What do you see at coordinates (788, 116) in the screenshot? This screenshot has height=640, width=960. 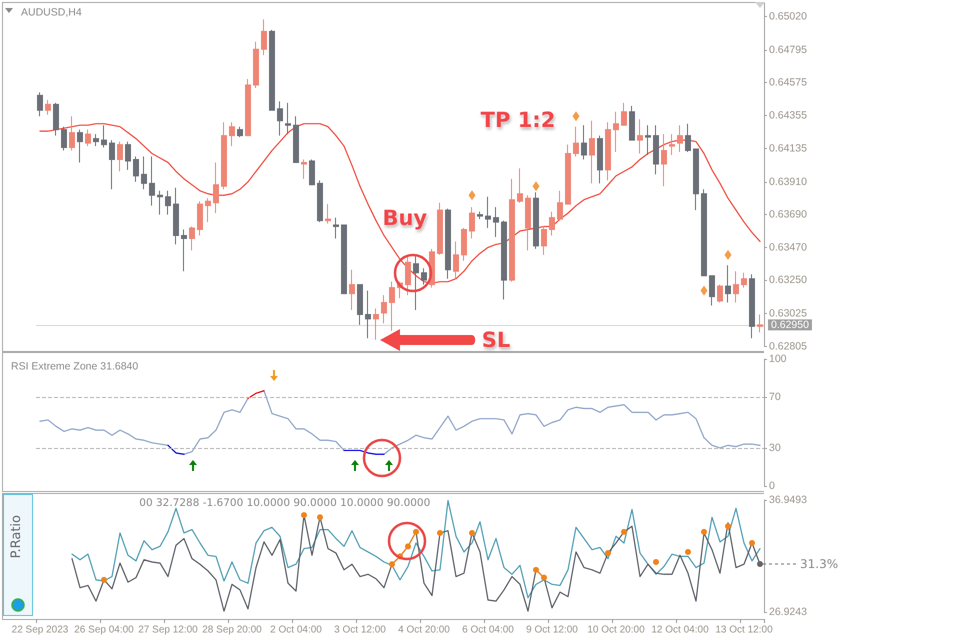 I see `y-tick-label: 0.64355` at bounding box center [788, 116].